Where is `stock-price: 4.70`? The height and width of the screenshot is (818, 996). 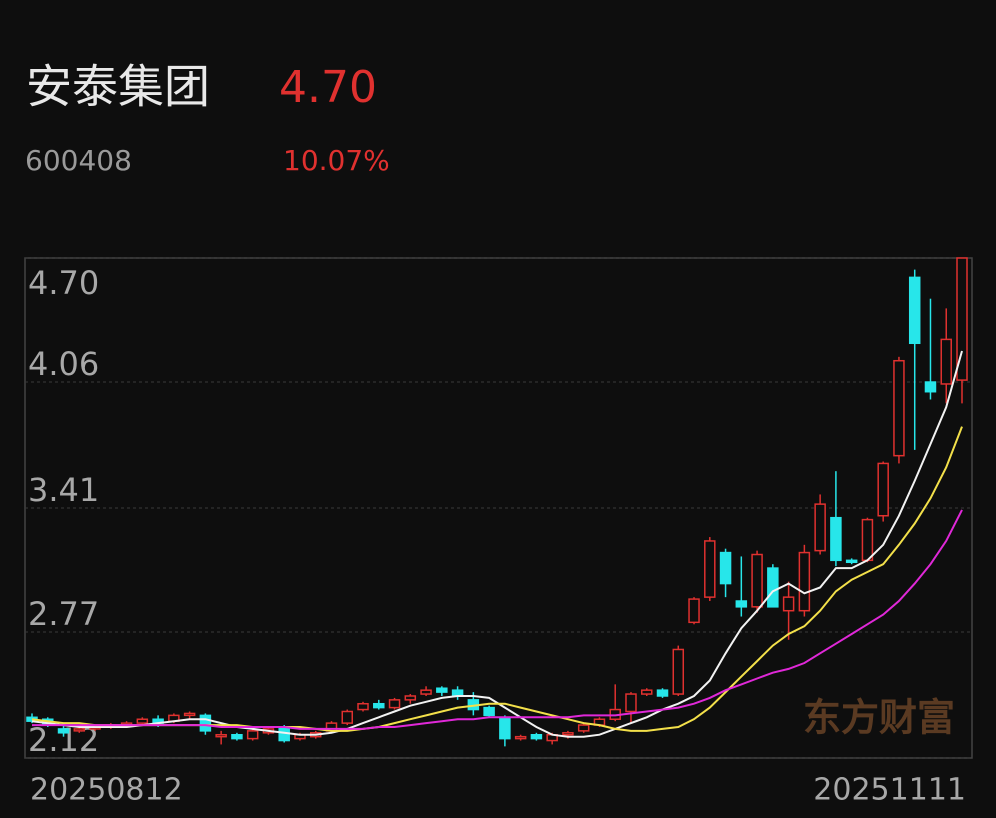 stock-price: 4.70 is located at coordinates (328, 87).